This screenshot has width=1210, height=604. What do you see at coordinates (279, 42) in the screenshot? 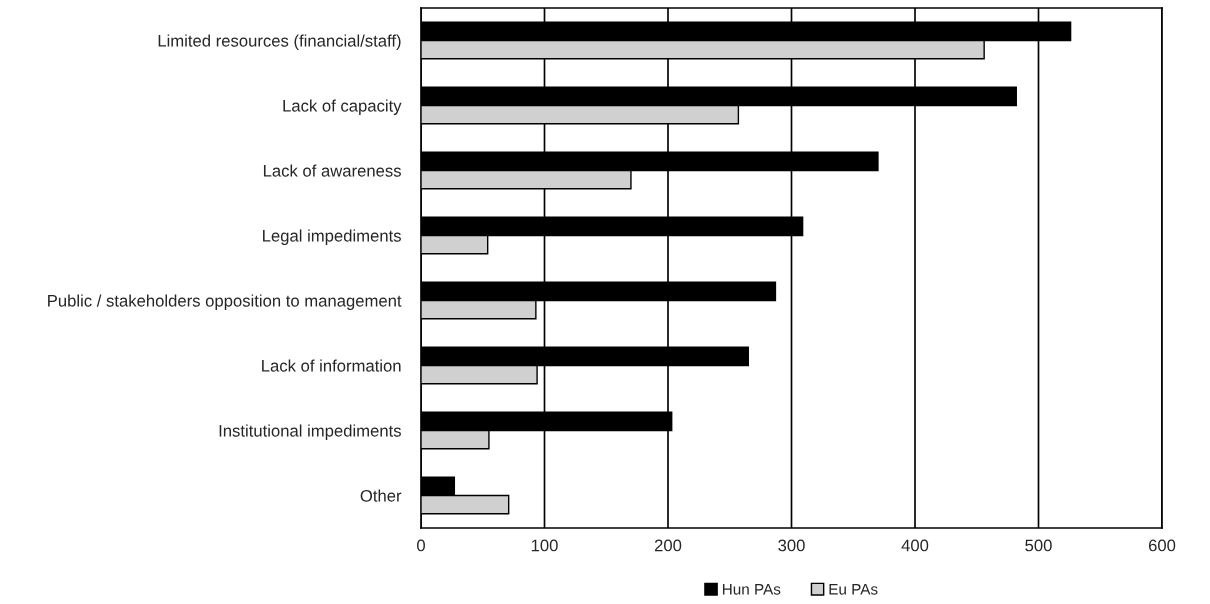
I see `y-tick-label: Limited resources (financial/staff)` at bounding box center [279, 42].